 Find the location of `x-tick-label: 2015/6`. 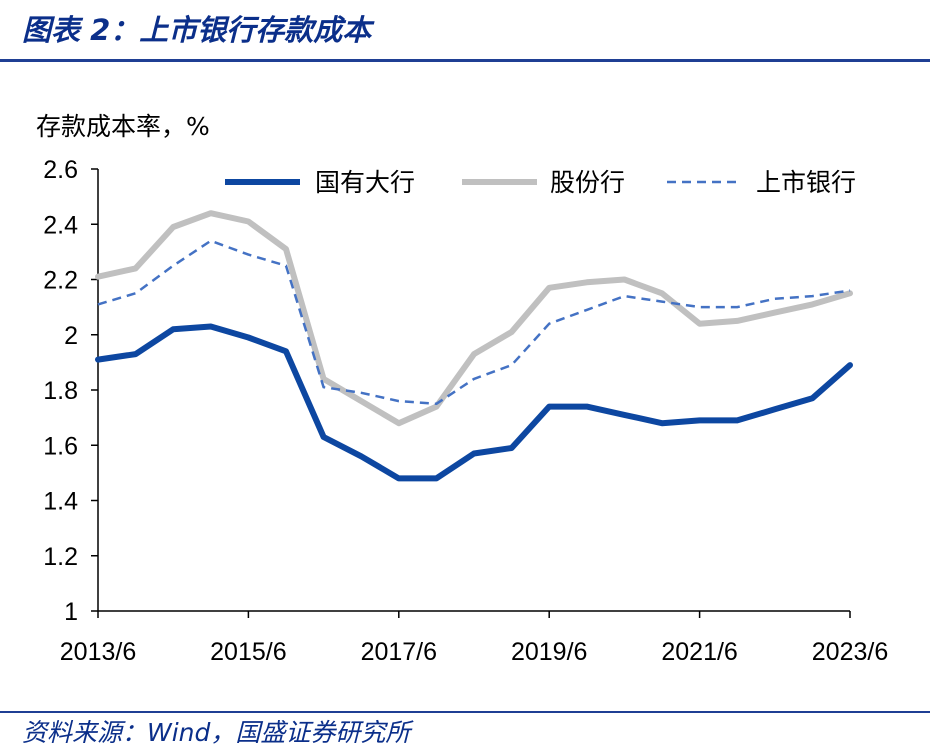

x-tick-label: 2015/6 is located at coordinates (248, 652).